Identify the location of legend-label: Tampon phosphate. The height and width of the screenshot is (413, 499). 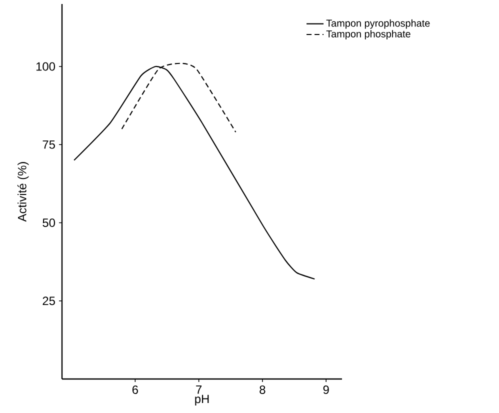
(368, 35).